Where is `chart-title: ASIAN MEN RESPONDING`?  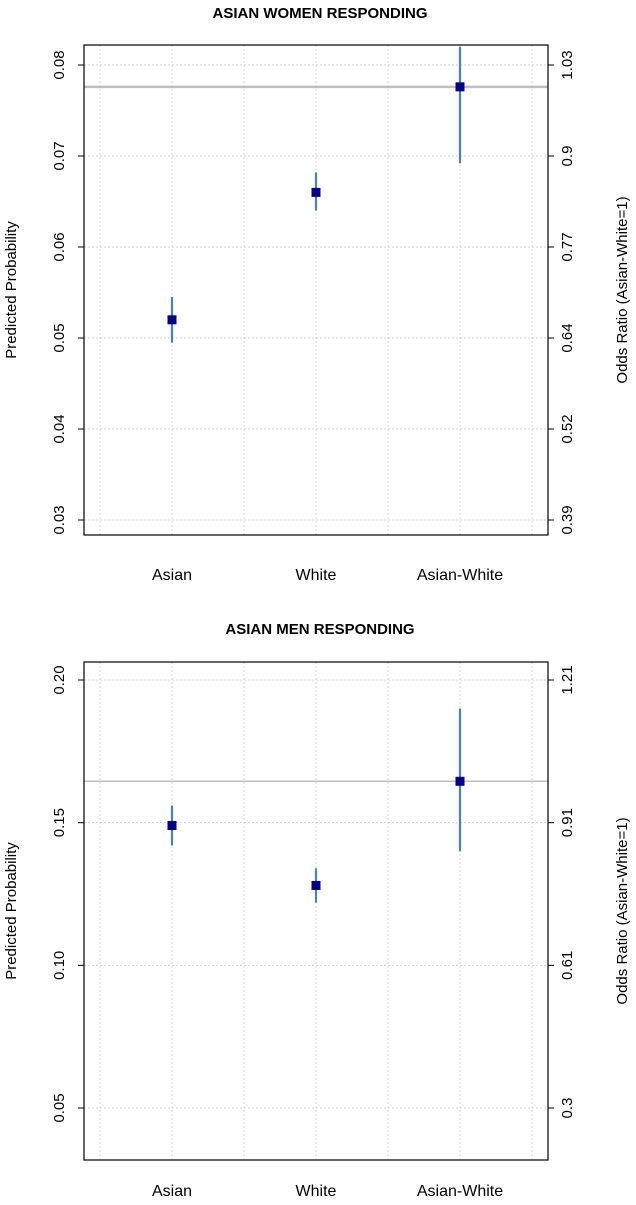
chart-title: ASIAN MEN RESPONDING is located at coordinates (319, 629).